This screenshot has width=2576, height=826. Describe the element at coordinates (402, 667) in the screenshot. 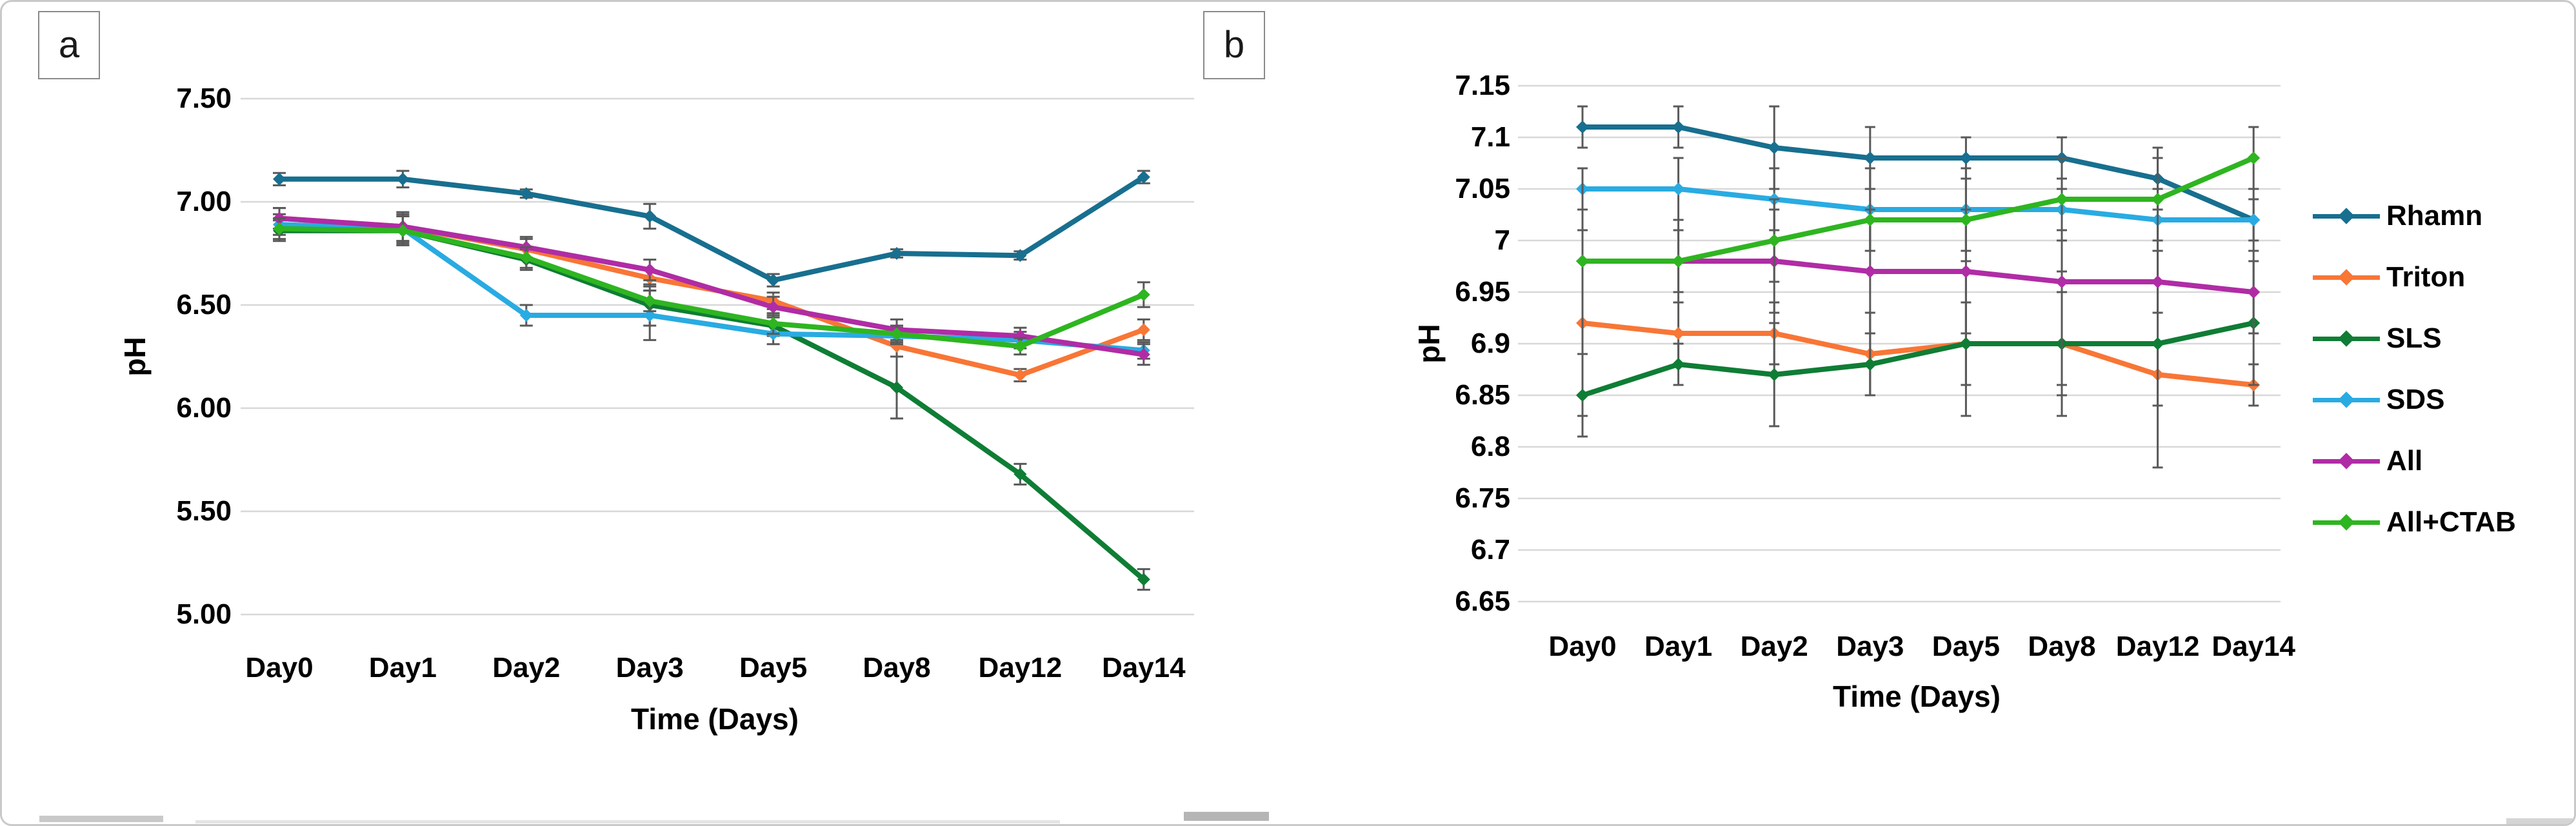

I see `x-category-label-a: Day1` at that location.